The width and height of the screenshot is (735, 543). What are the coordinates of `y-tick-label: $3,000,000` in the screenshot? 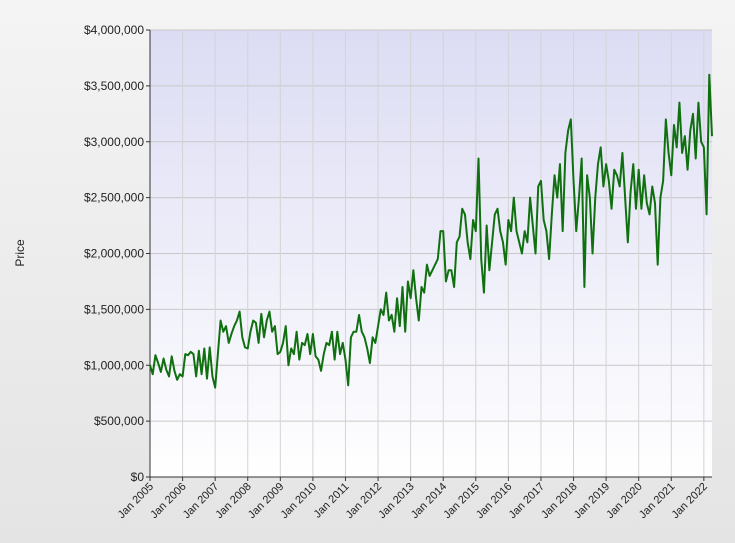 It's located at (114, 142).